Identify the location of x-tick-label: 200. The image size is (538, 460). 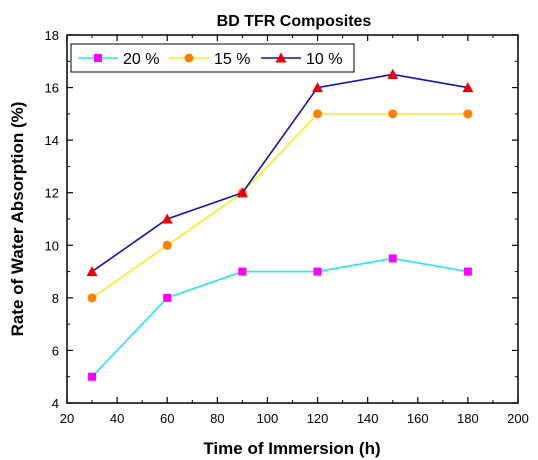
(518, 418).